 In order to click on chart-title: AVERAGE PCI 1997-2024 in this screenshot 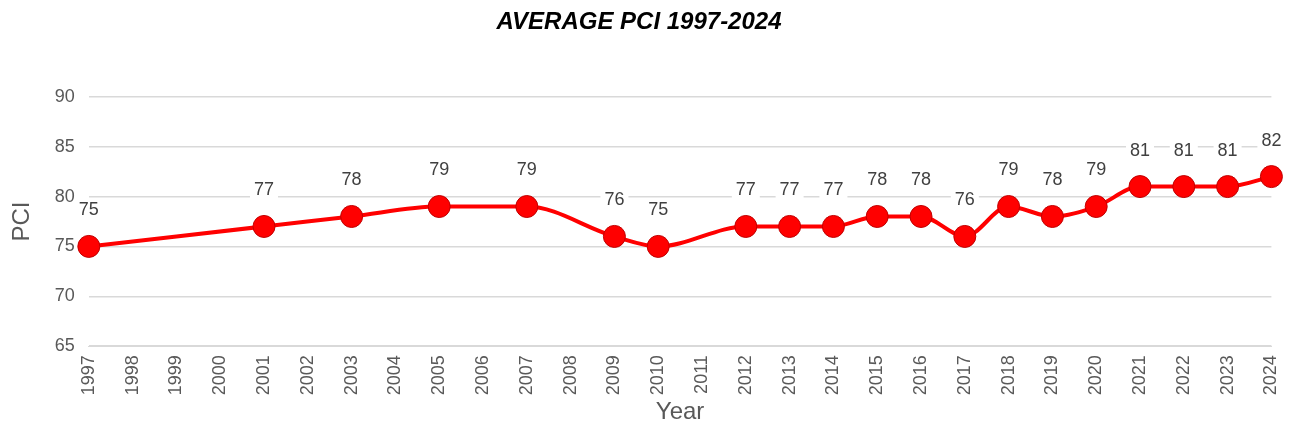, I will do `click(638, 21)`.